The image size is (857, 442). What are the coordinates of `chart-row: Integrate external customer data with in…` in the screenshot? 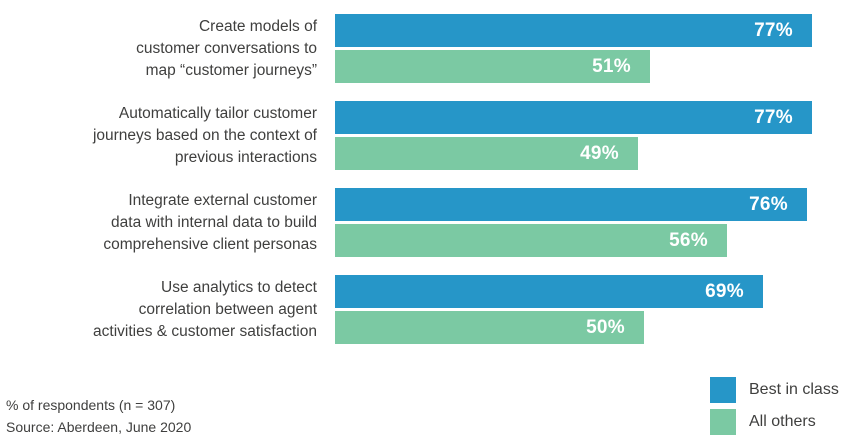 It's located at (406, 222).